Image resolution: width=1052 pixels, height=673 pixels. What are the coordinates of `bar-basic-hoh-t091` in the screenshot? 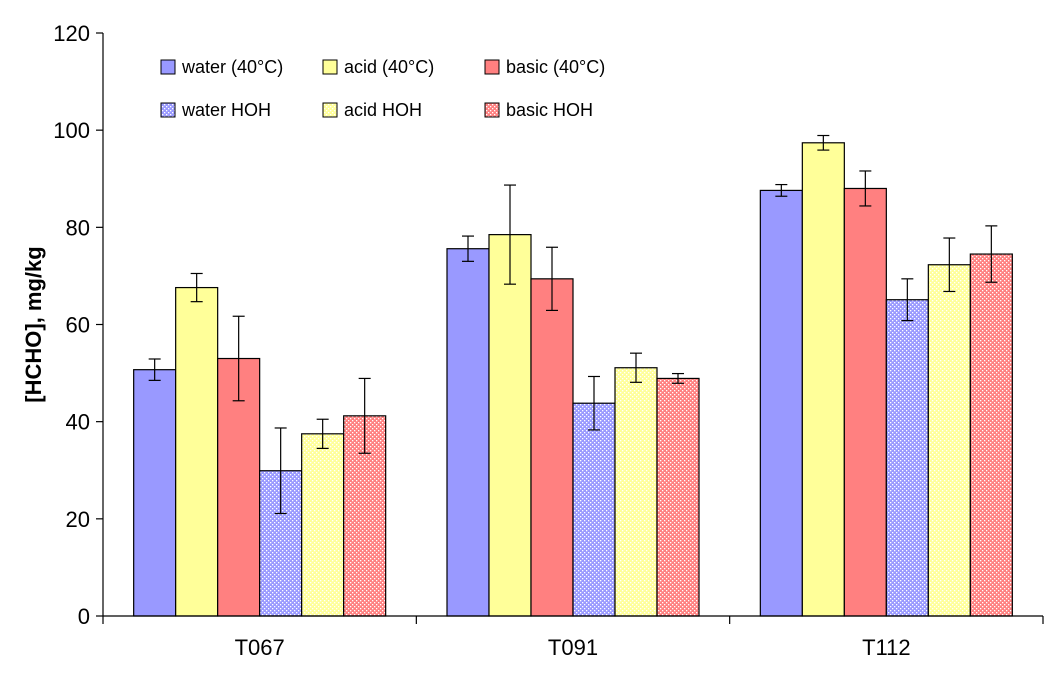 It's located at (678, 497).